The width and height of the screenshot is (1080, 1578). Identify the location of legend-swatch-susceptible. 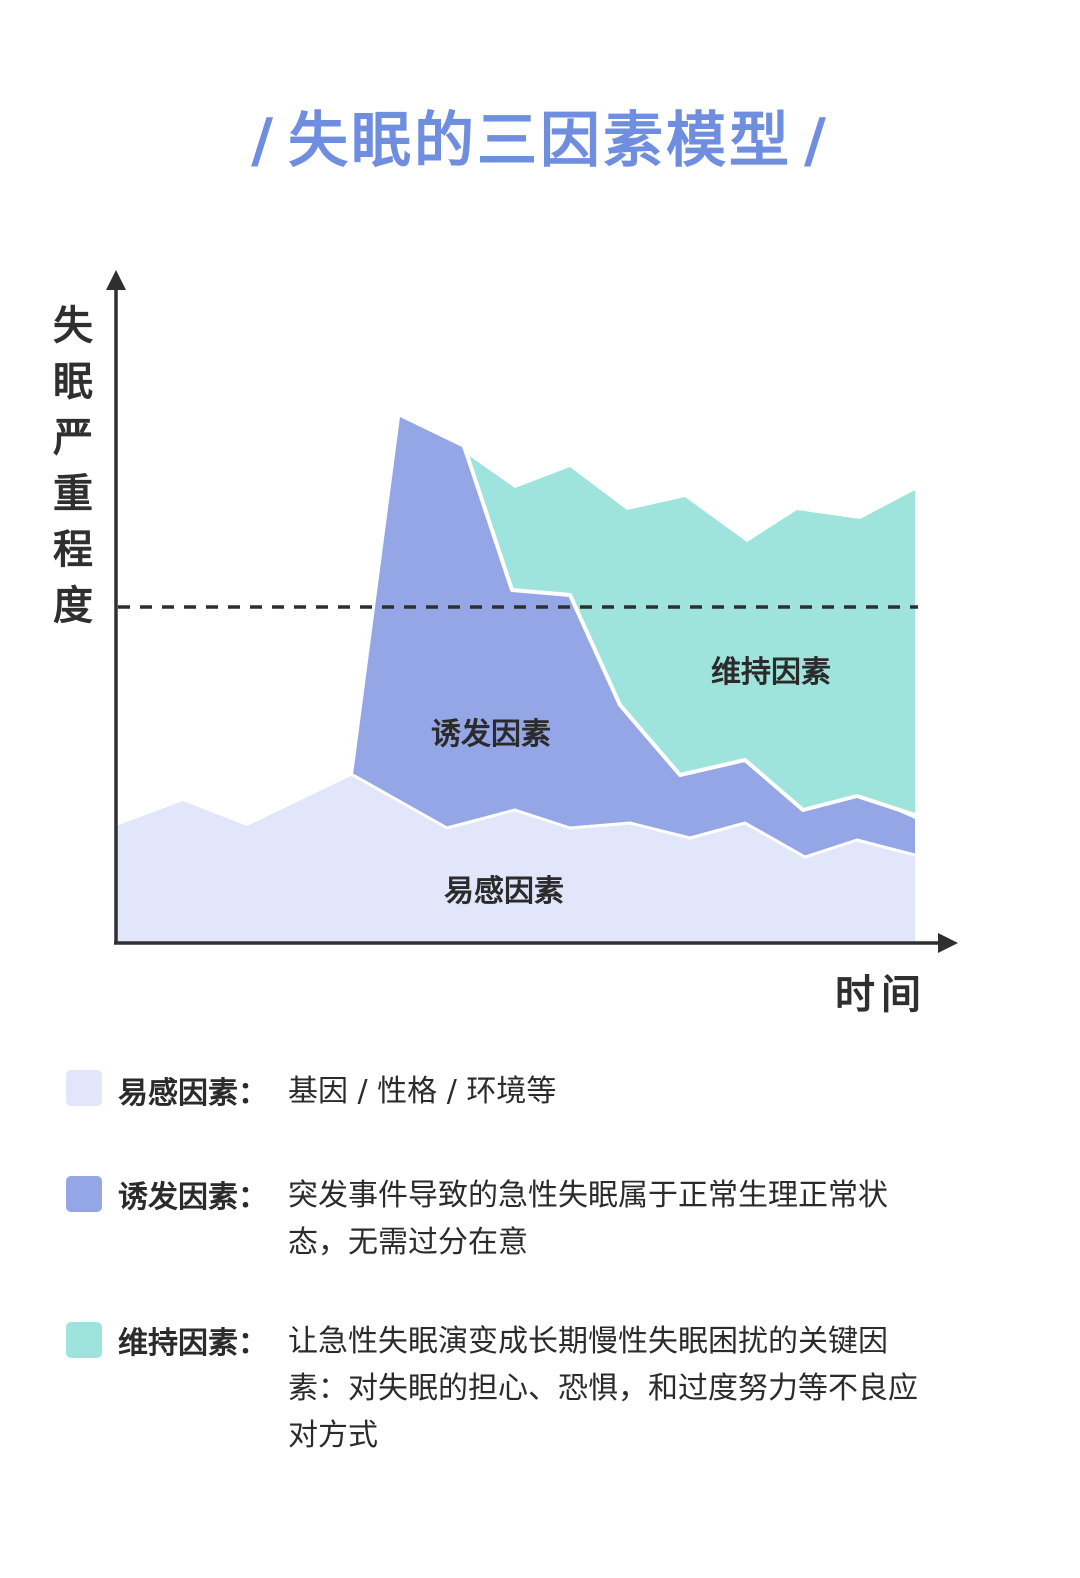
(84, 1088).